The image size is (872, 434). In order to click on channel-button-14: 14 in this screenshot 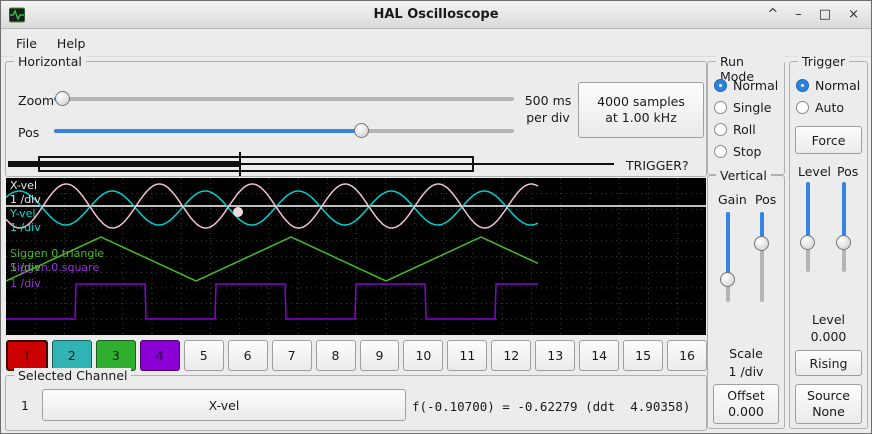, I will do `click(599, 355)`.